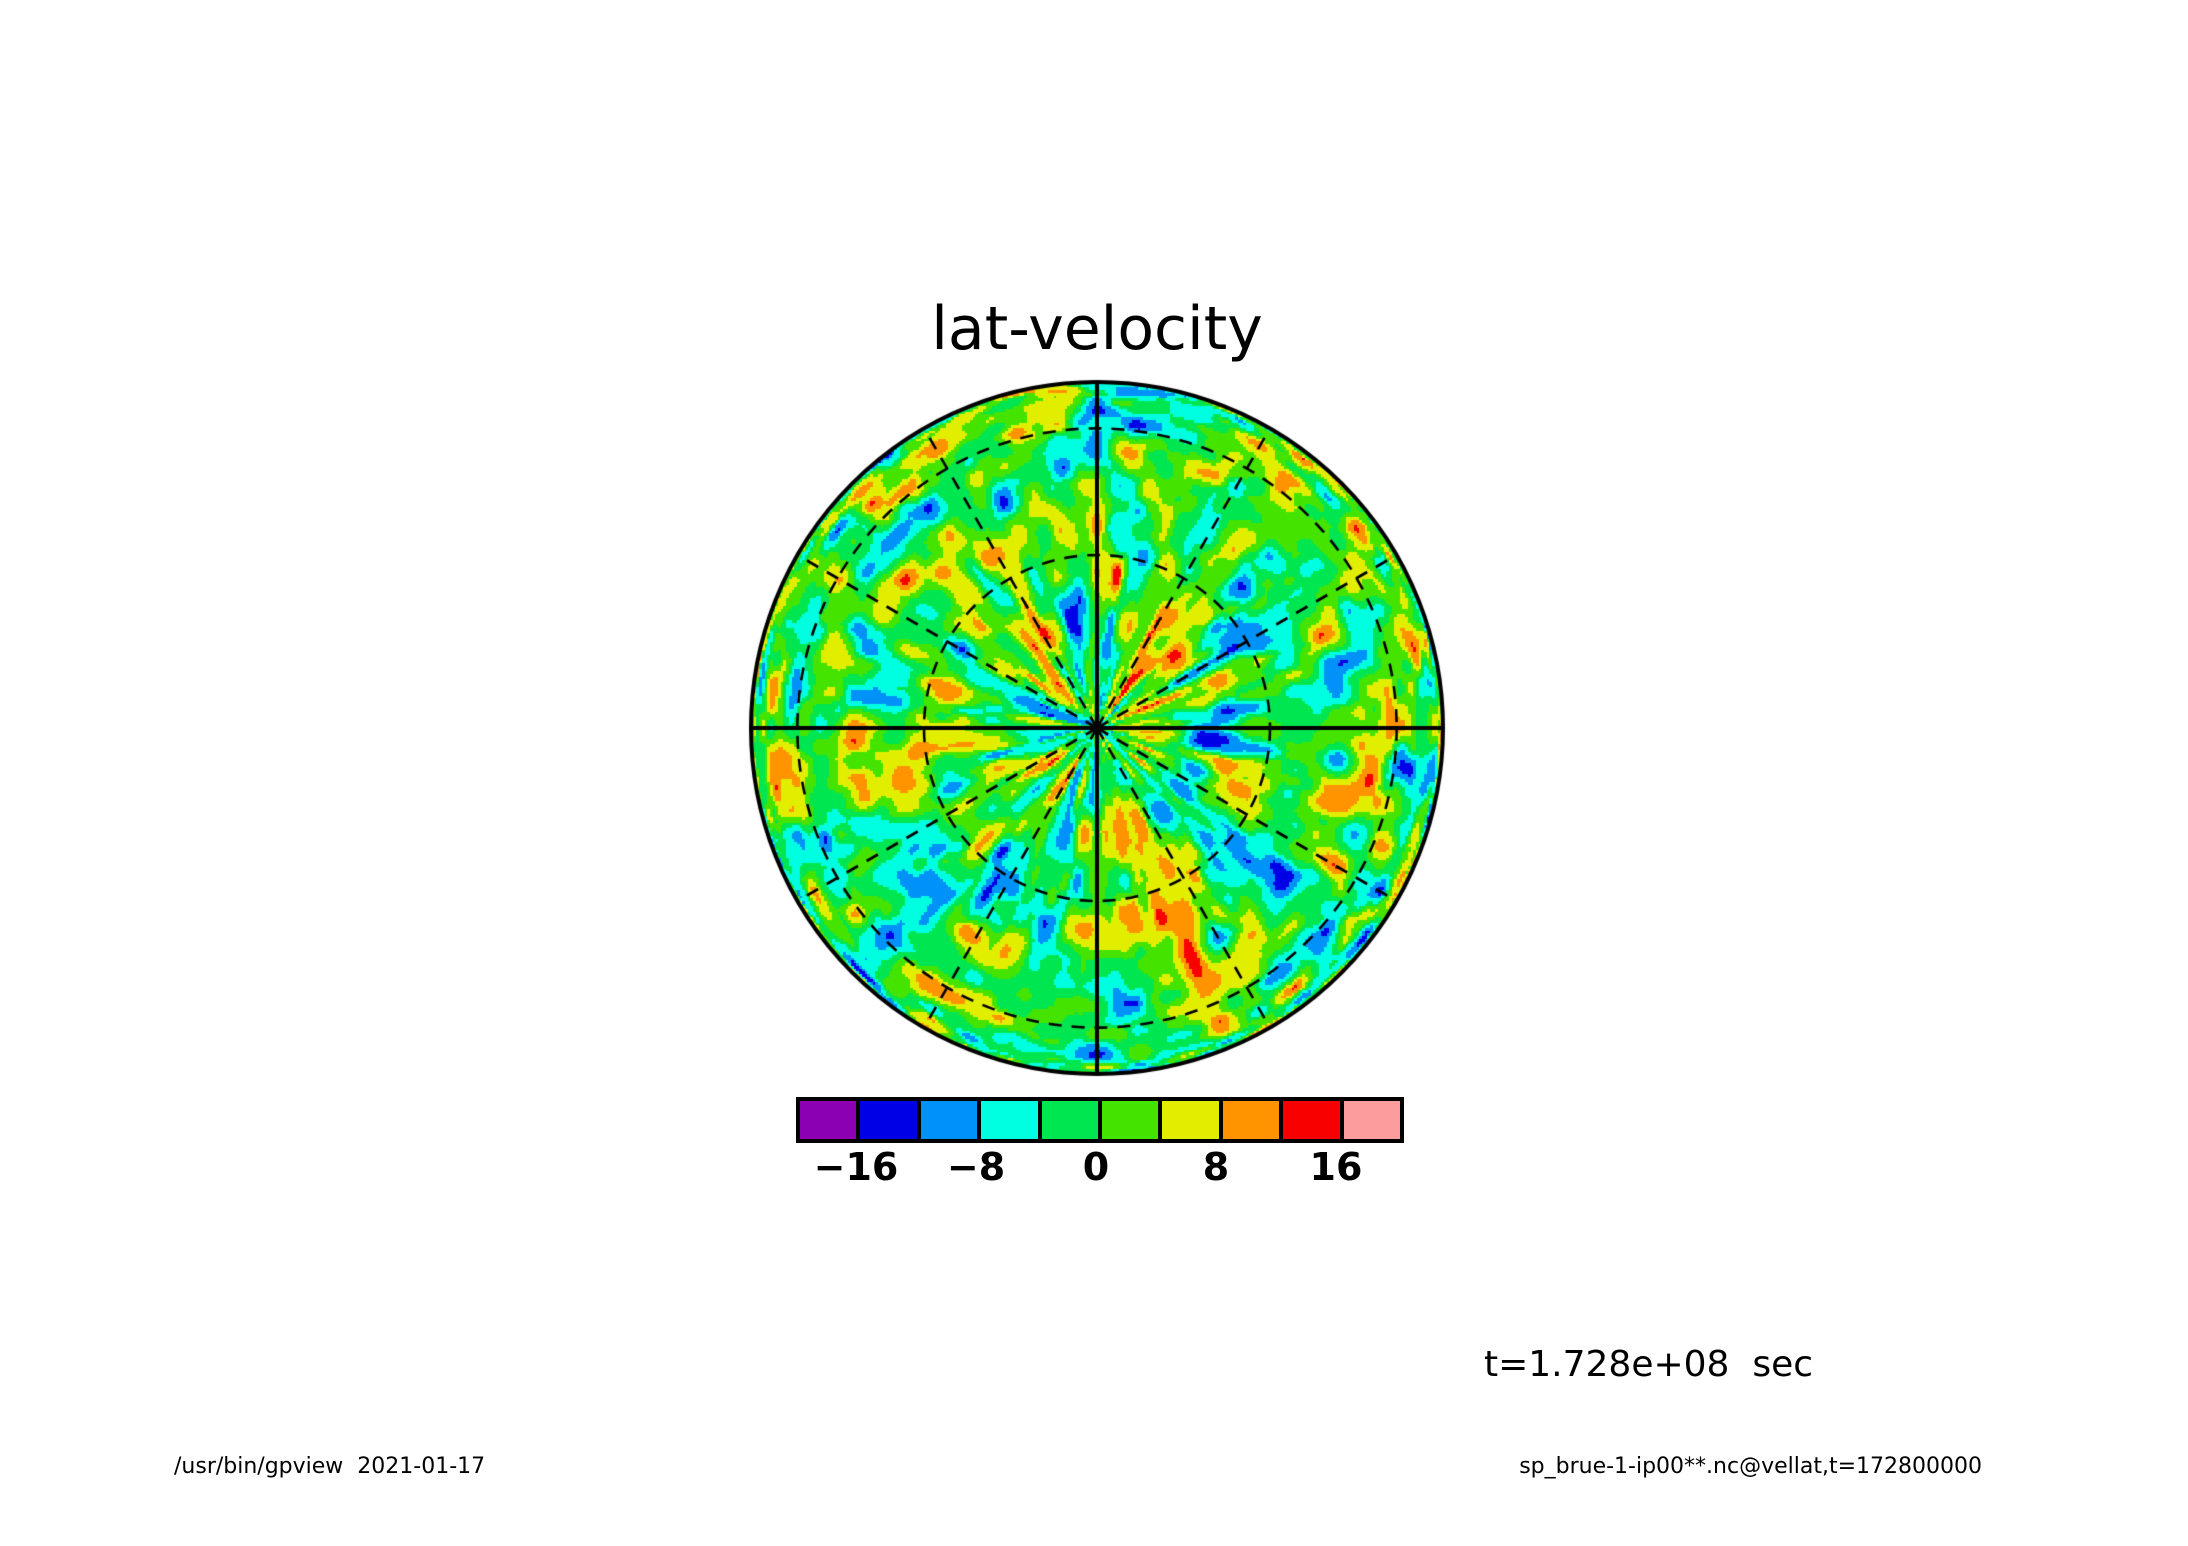  Describe the element at coordinates (1188, 1120) in the screenshot. I see `colorbar-cell-yellow` at that location.